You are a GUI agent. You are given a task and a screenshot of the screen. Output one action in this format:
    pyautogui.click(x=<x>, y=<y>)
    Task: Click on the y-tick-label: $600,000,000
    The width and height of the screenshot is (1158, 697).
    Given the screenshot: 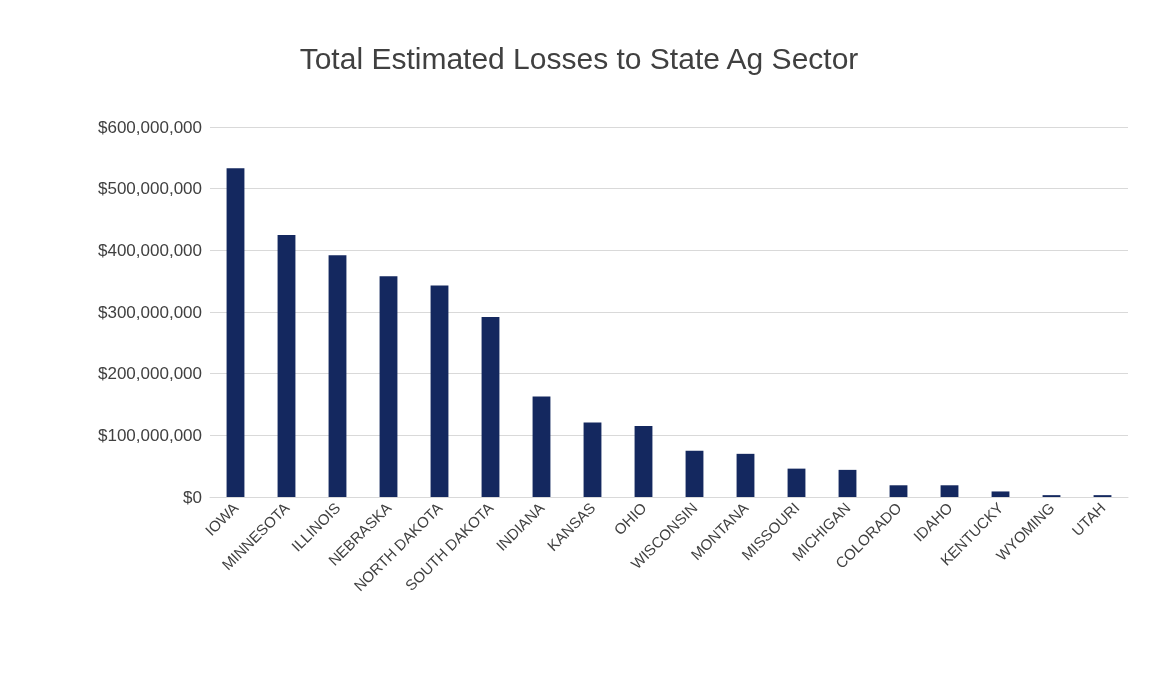 What is the action you would take?
    pyautogui.click(x=150, y=127)
    